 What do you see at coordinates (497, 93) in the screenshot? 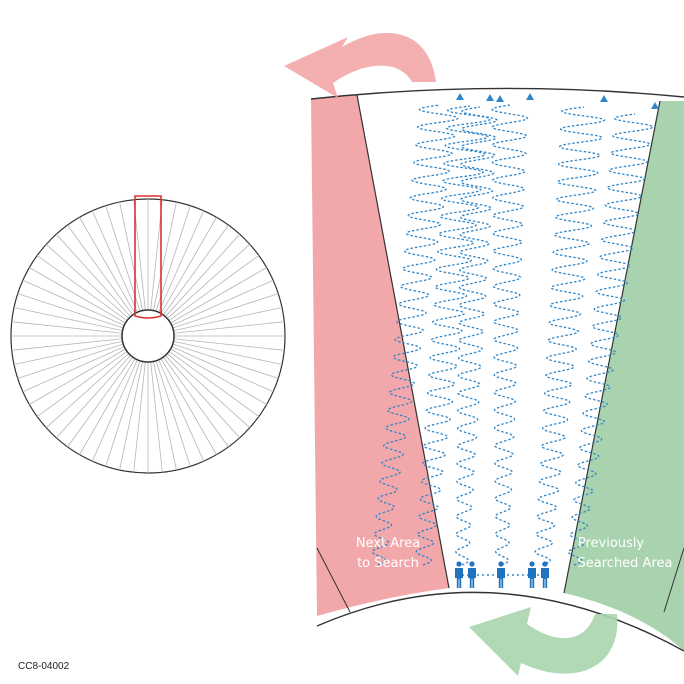
I see `sector-top-boundary` at bounding box center [497, 93].